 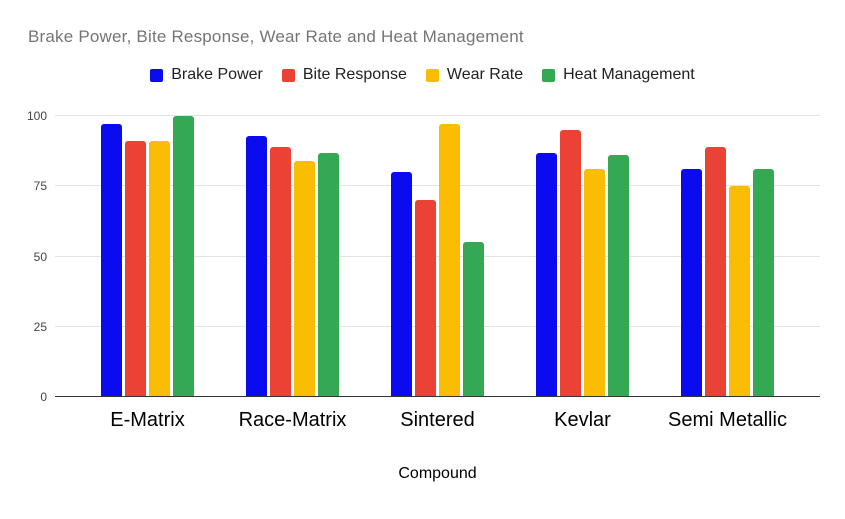 I want to click on y-tick-label-50: 50, so click(x=40, y=256).